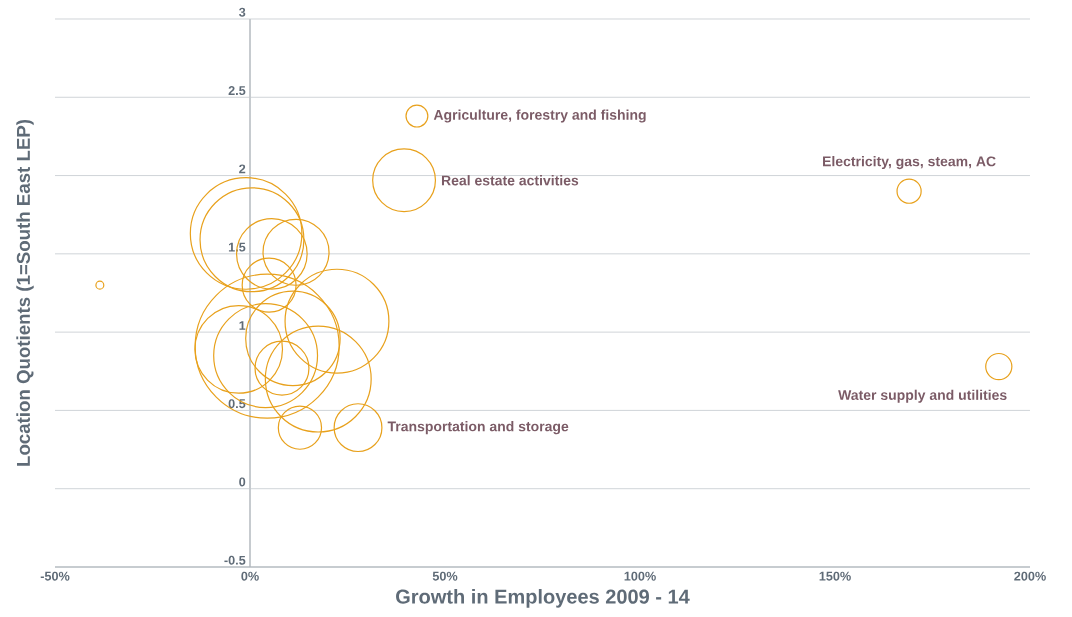 This screenshot has width=1072, height=617. What do you see at coordinates (543, 598) in the screenshot?
I see `x-axis-title: Growth in Employees 2009 - 14` at bounding box center [543, 598].